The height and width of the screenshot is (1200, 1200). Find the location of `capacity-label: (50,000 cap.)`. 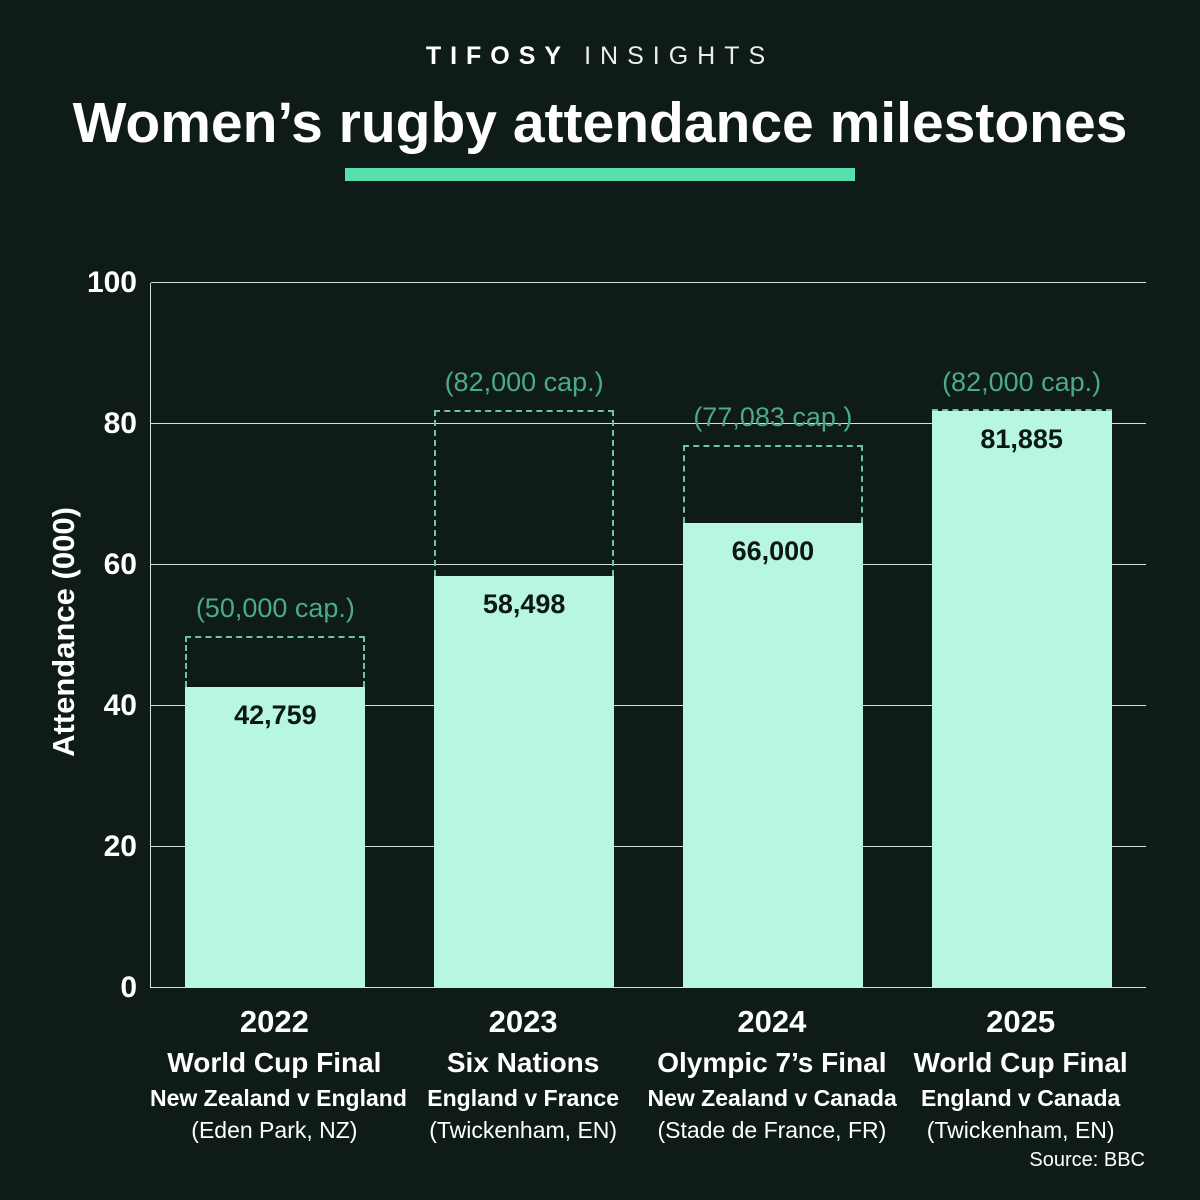

capacity-label: (50,000 cap.) is located at coordinates (275, 607).